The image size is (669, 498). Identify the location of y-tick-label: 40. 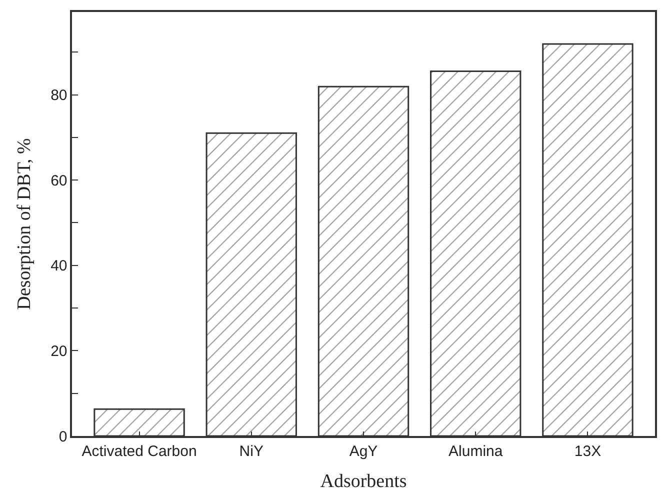
(59, 266).